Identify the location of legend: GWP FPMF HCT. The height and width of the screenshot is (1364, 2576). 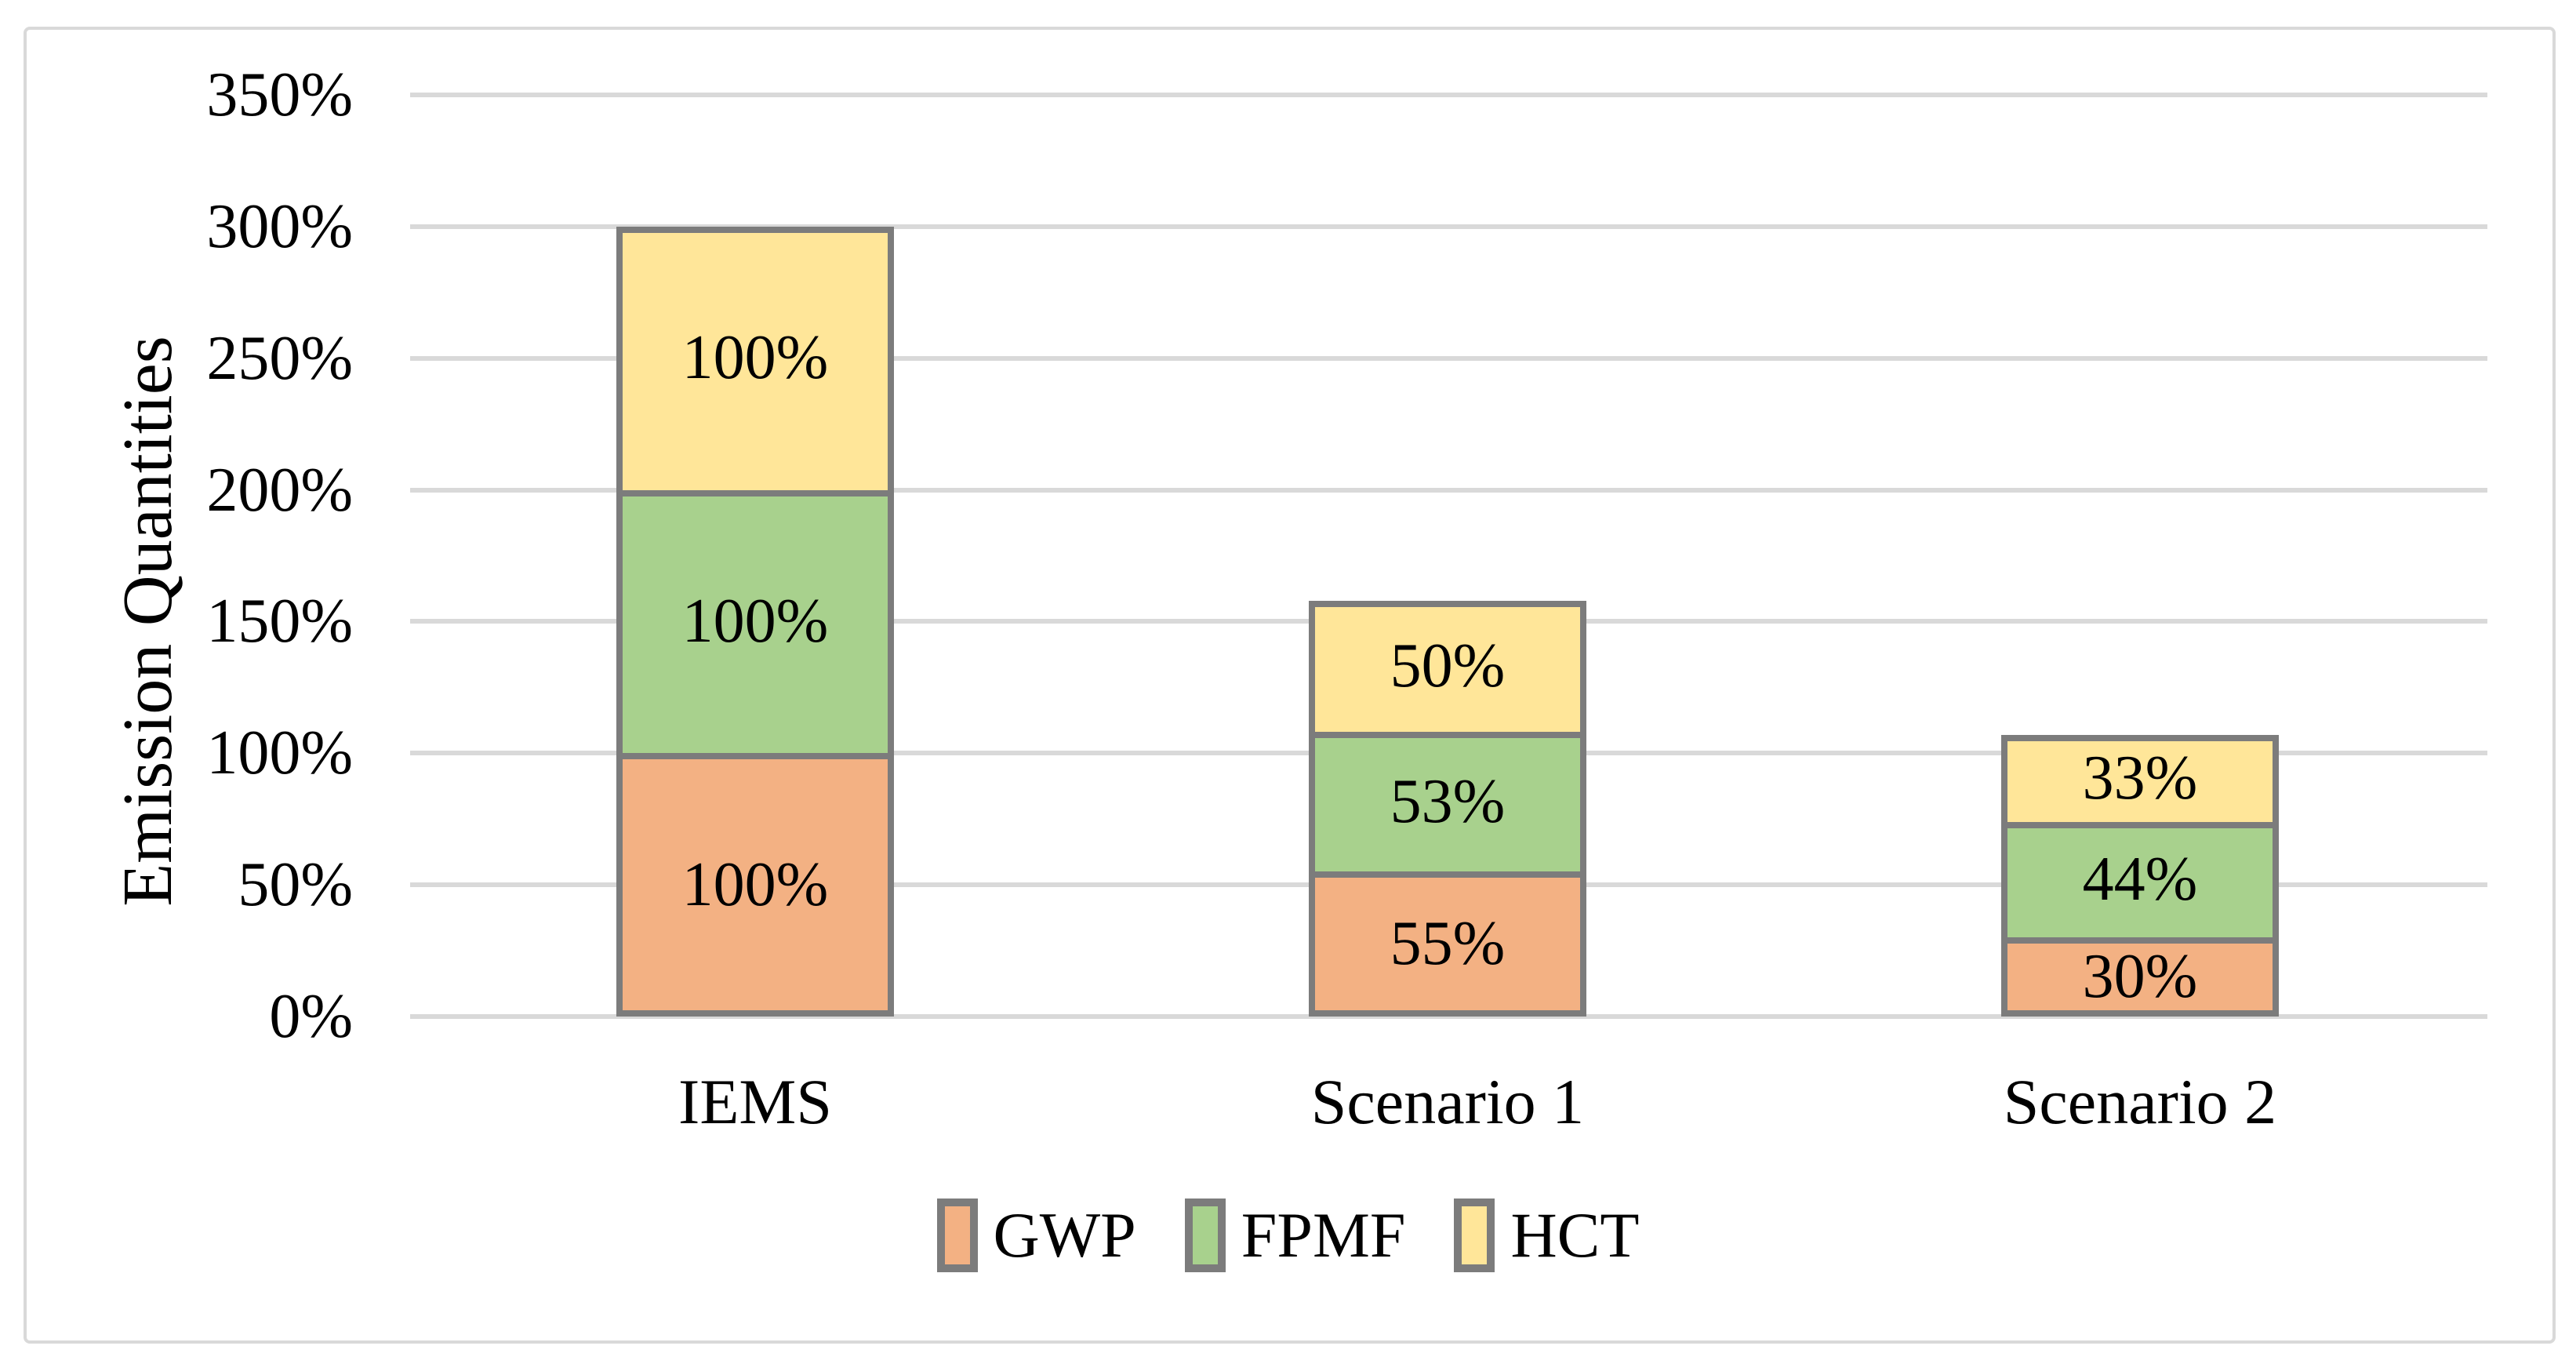
(1288, 1235).